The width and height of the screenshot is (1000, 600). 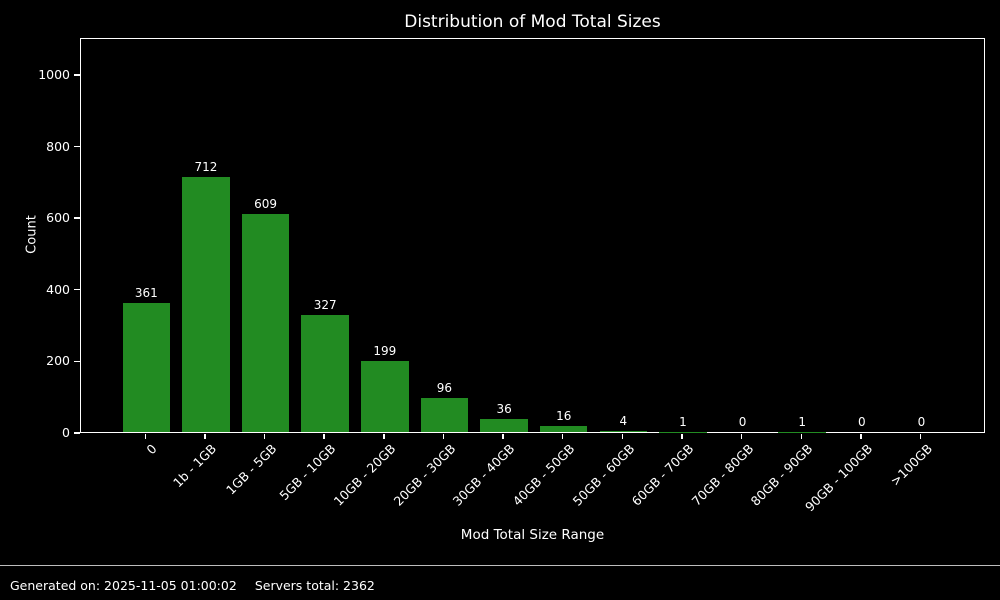 What do you see at coordinates (483, 475) in the screenshot?
I see `x-tick-label: 30GB - 40GB` at bounding box center [483, 475].